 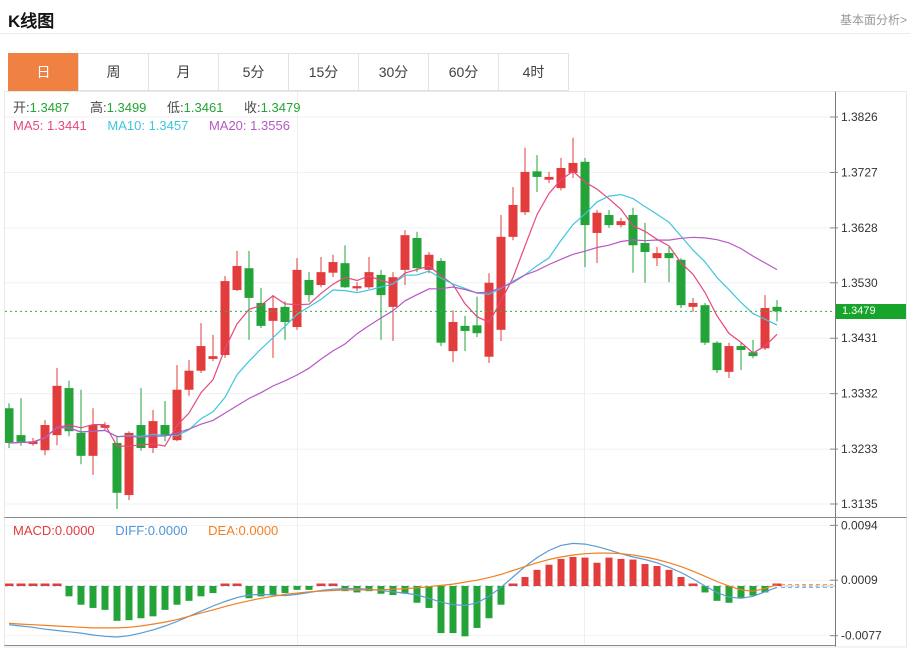 I want to click on tab-5: 30分, so click(x=393, y=72).